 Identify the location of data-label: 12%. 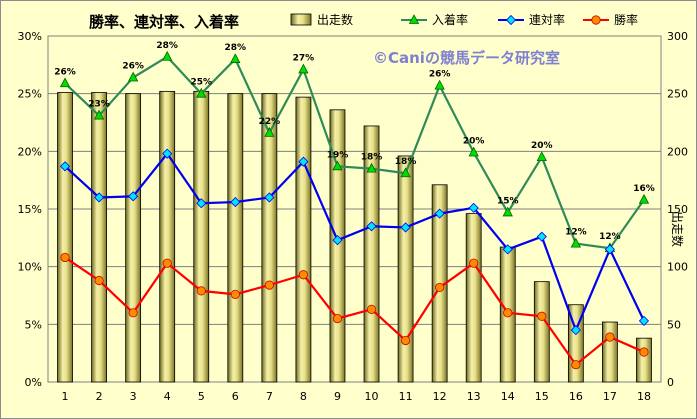
(610, 237).